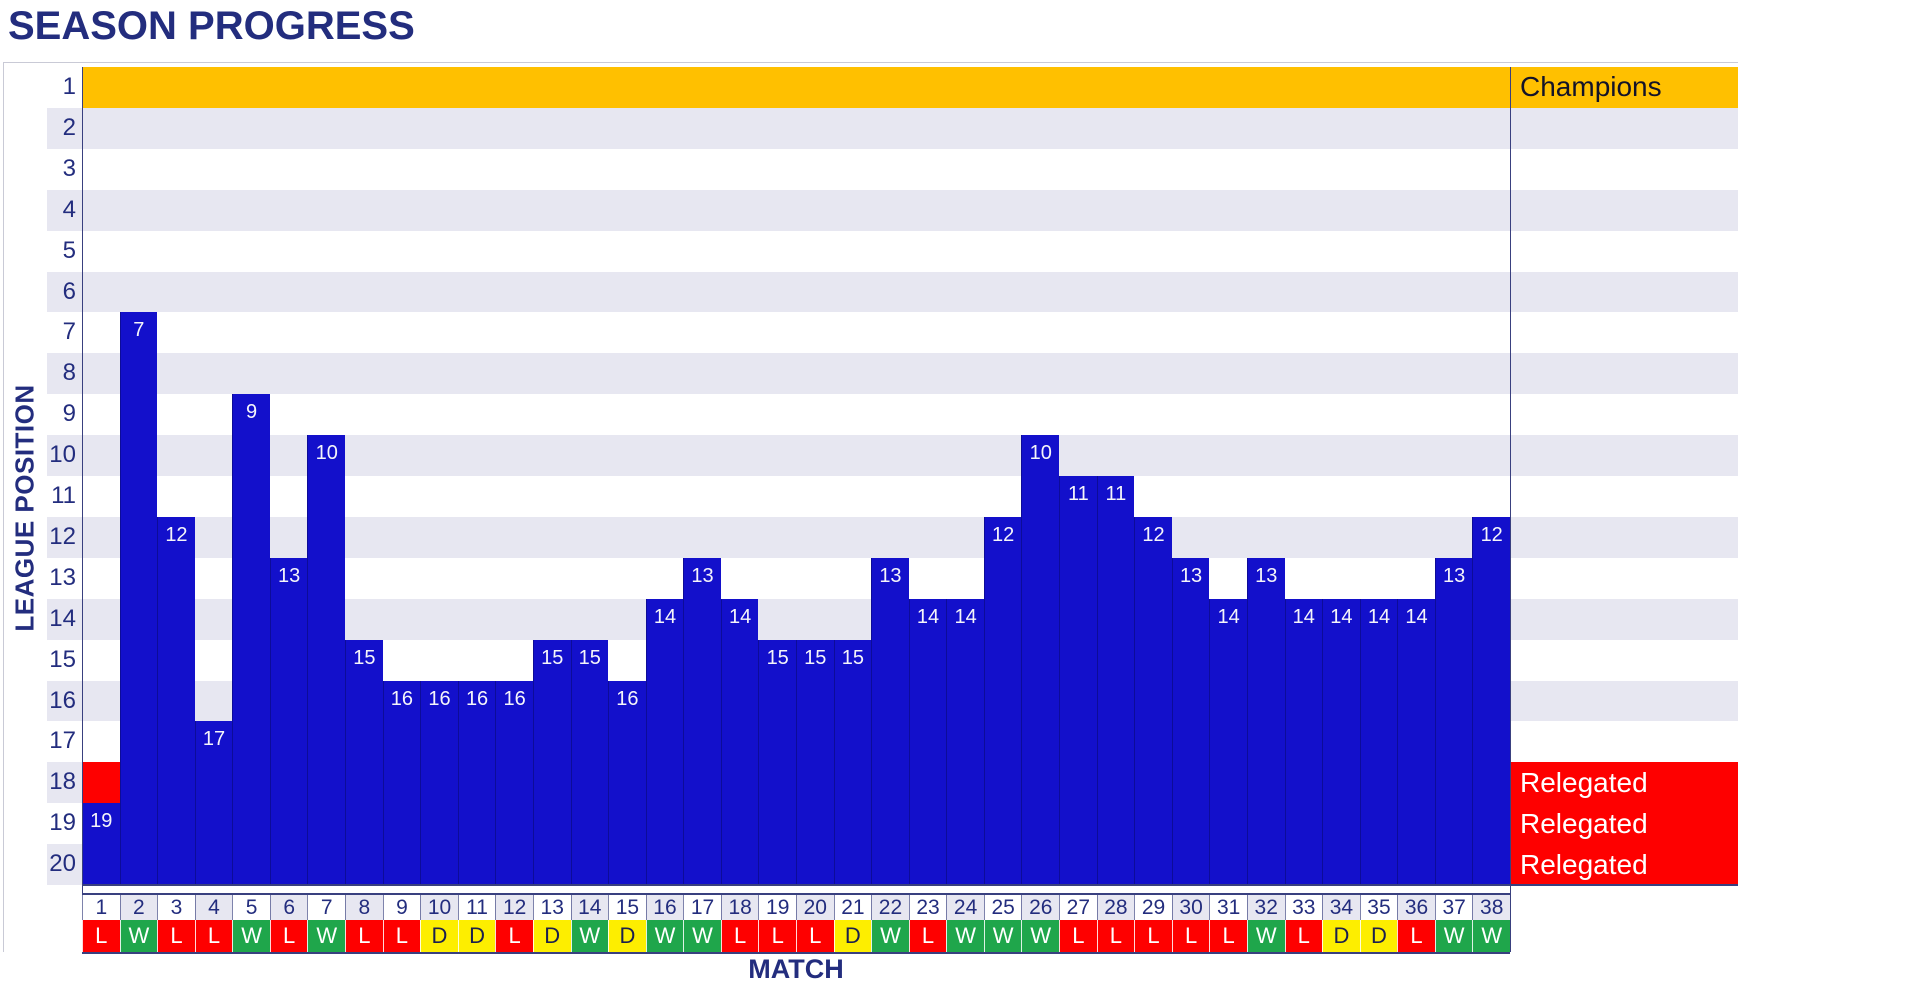  What do you see at coordinates (1040, 453) in the screenshot?
I see `bar-value-label: 10` at bounding box center [1040, 453].